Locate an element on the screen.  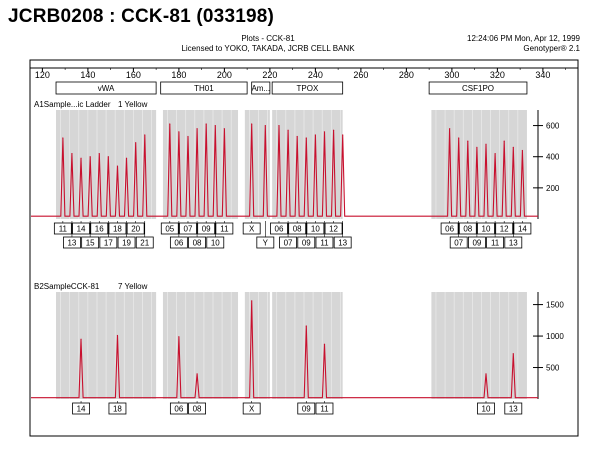
x-tick-label-260: 260 is located at coordinates (360, 75).